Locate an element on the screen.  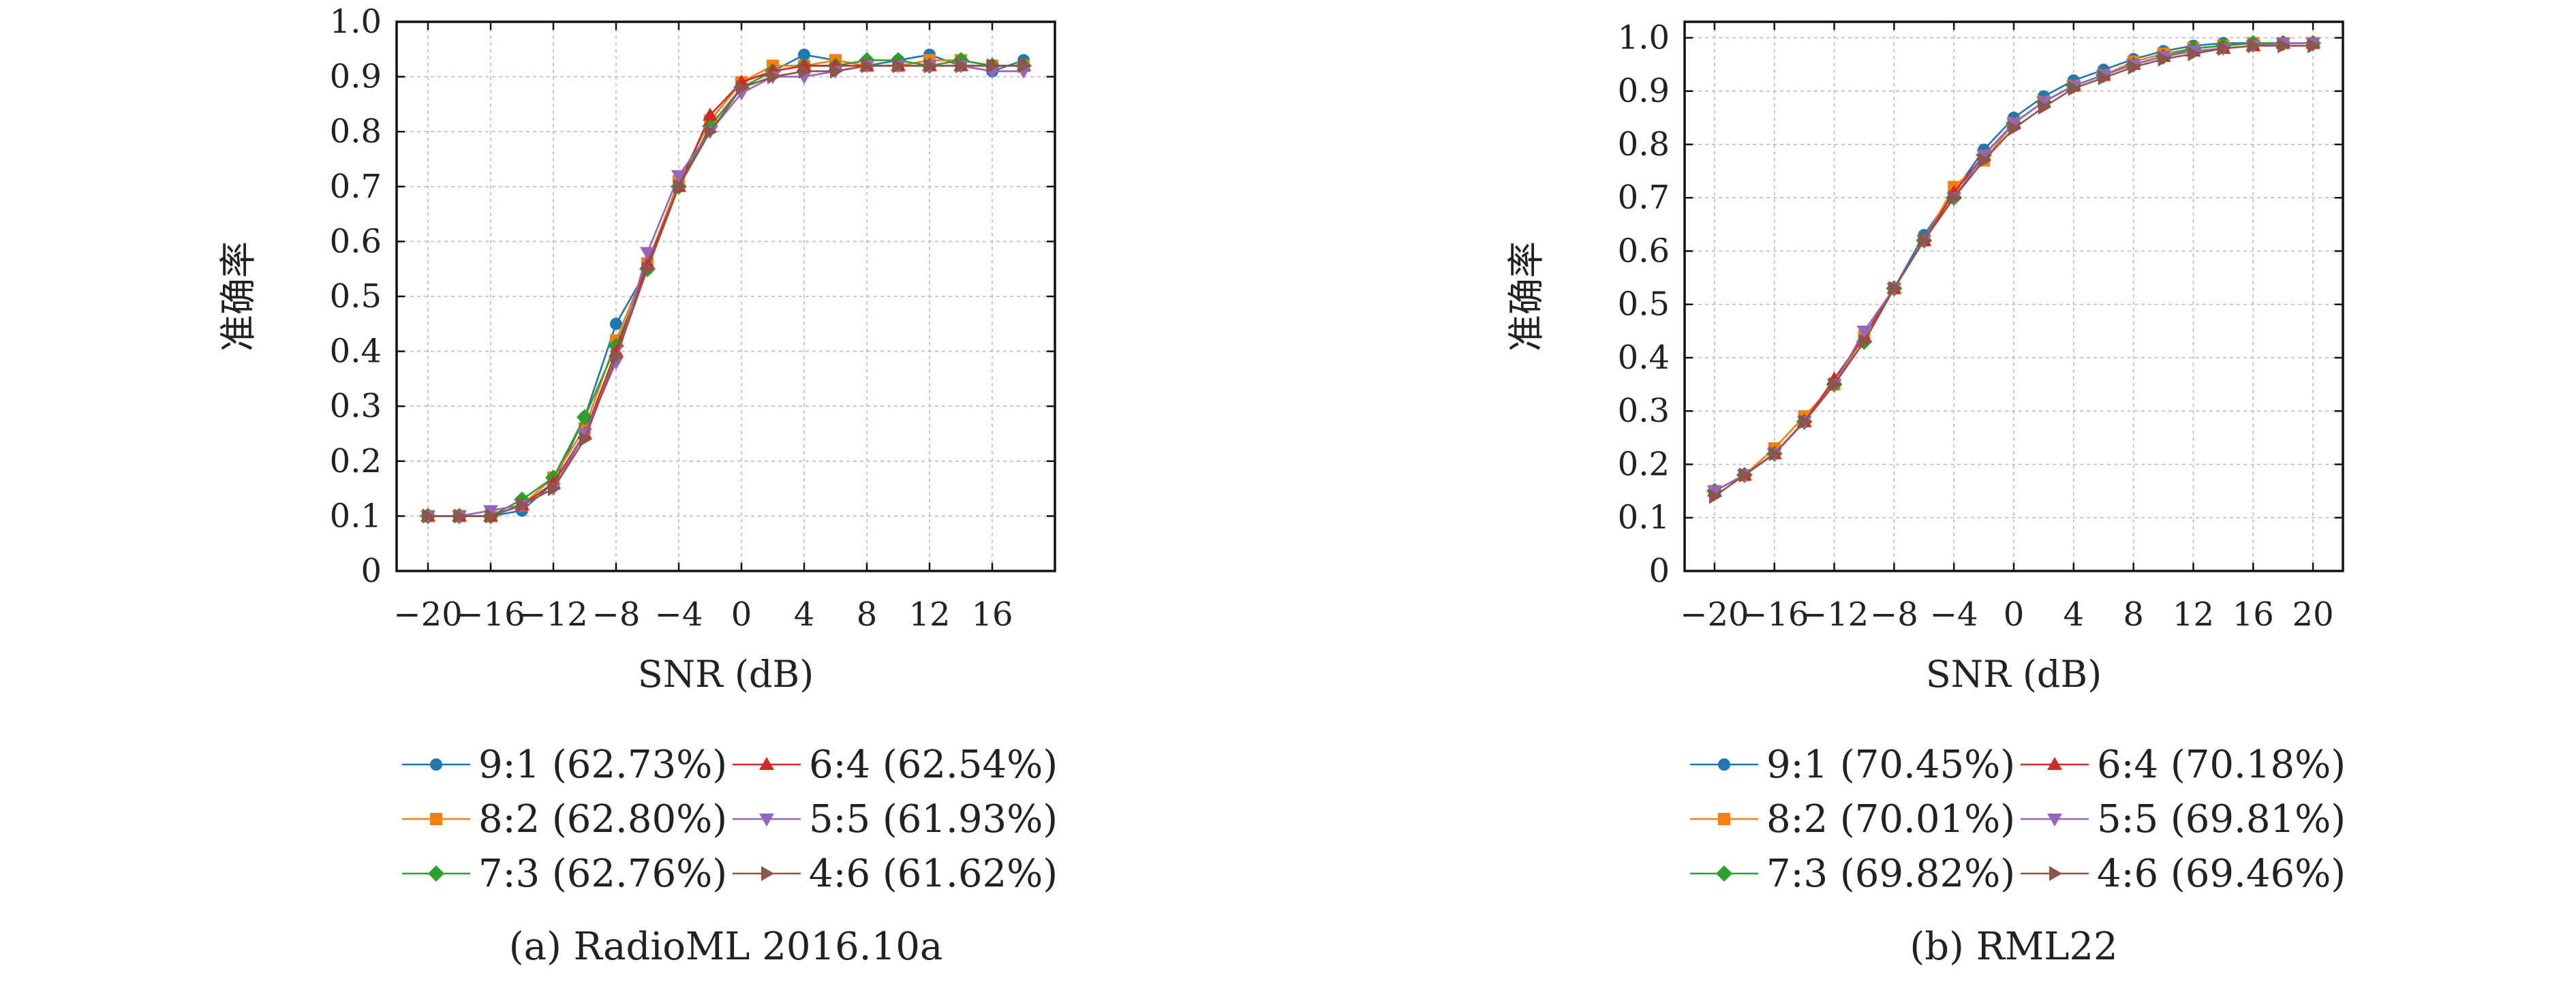
x-tick-label: 0 is located at coordinates (741, 615).